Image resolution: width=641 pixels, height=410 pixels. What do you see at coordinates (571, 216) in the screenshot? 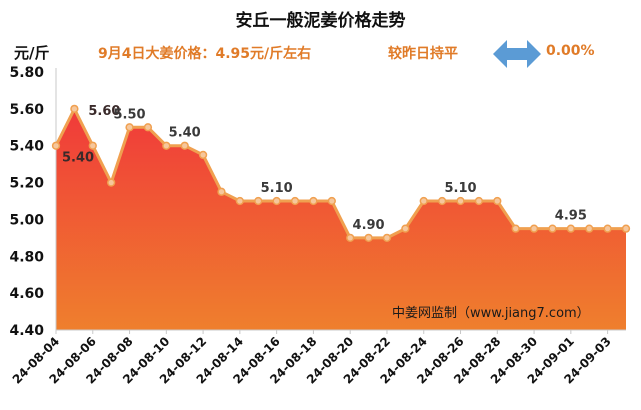
I see `data-label: 4.95` at bounding box center [571, 216].